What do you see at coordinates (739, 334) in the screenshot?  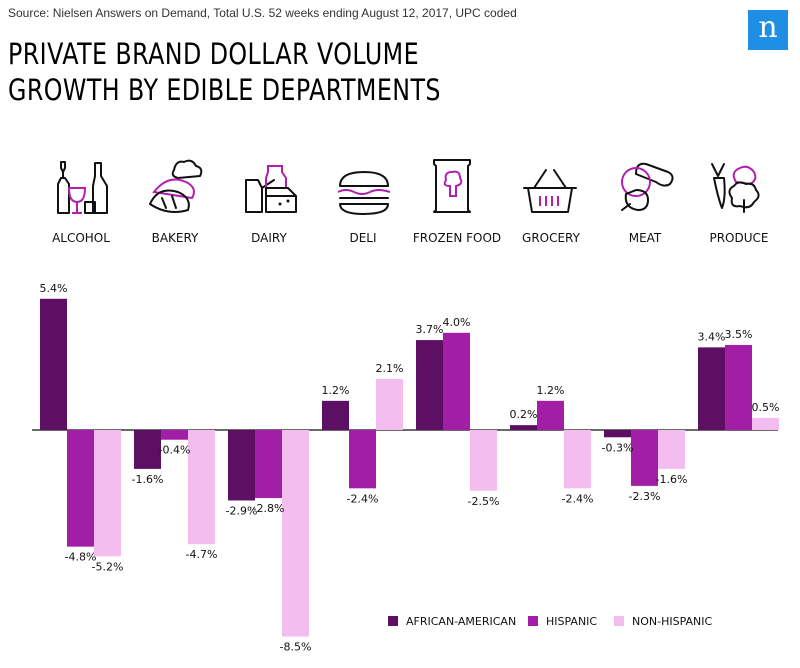 I see `value-label-hispanic-produce: 3.5%` at bounding box center [739, 334].